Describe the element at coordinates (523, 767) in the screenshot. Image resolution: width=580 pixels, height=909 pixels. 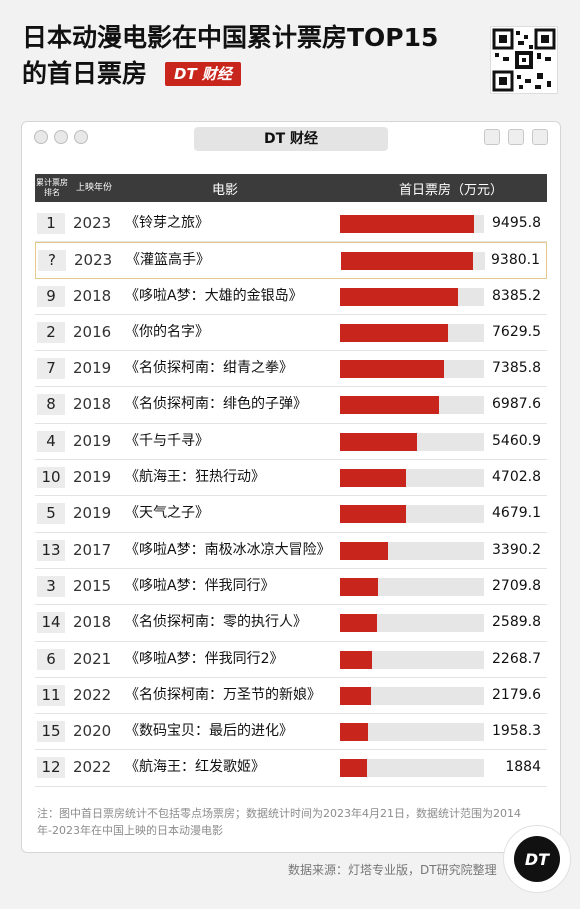
I see `data-label: 1884` at that location.